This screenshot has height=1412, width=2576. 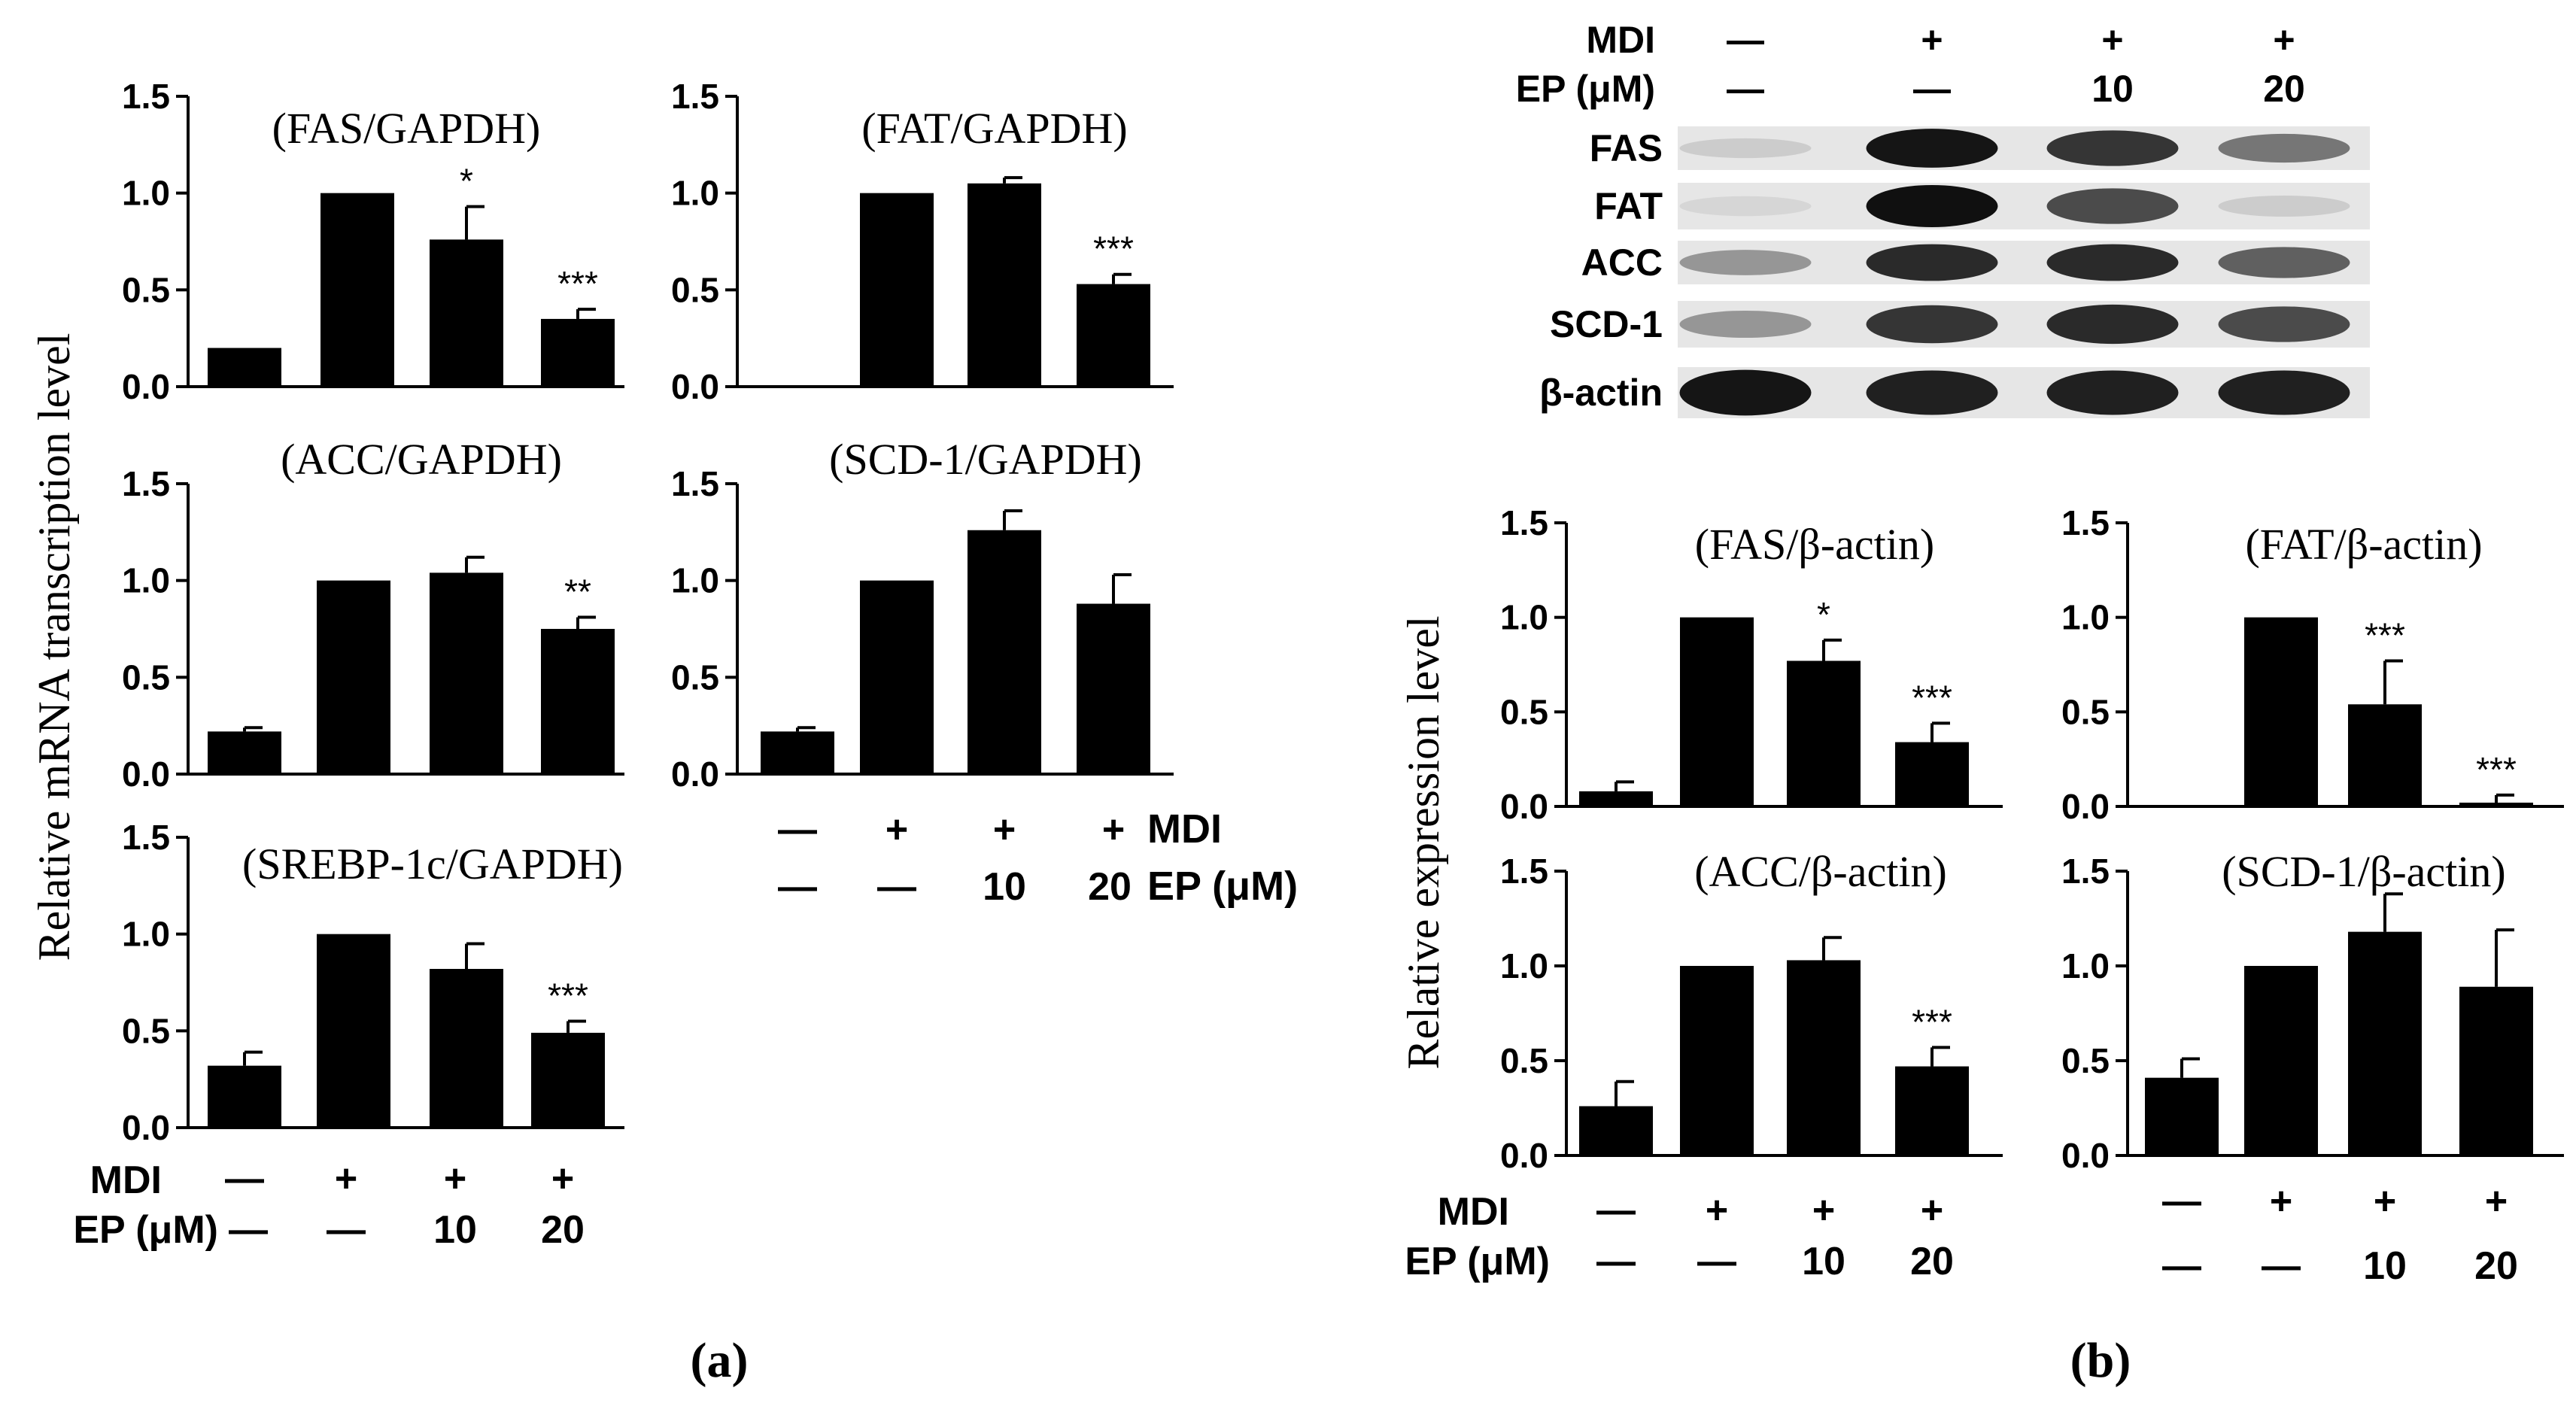 I want to click on chart-fat-protein: 0.0 0.5 1.0 1.5 (FAT/β-actin) *** ***, so click(x=2312, y=664).